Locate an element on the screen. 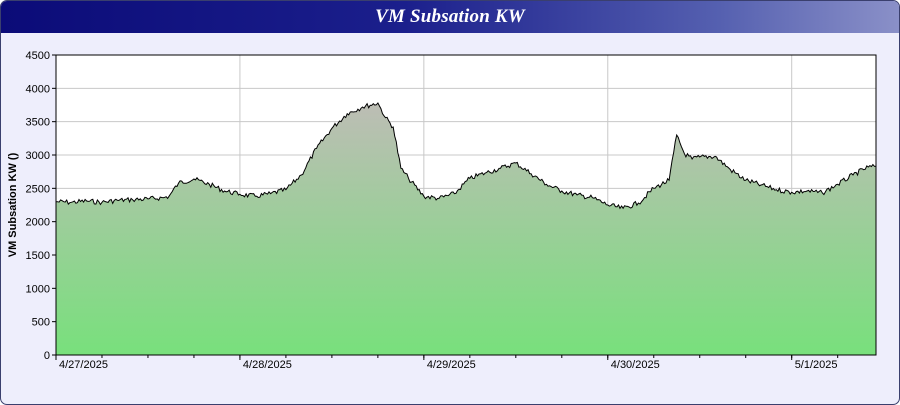 The image size is (900, 405). x-tick-label: 4/30/2025 is located at coordinates (635, 365).